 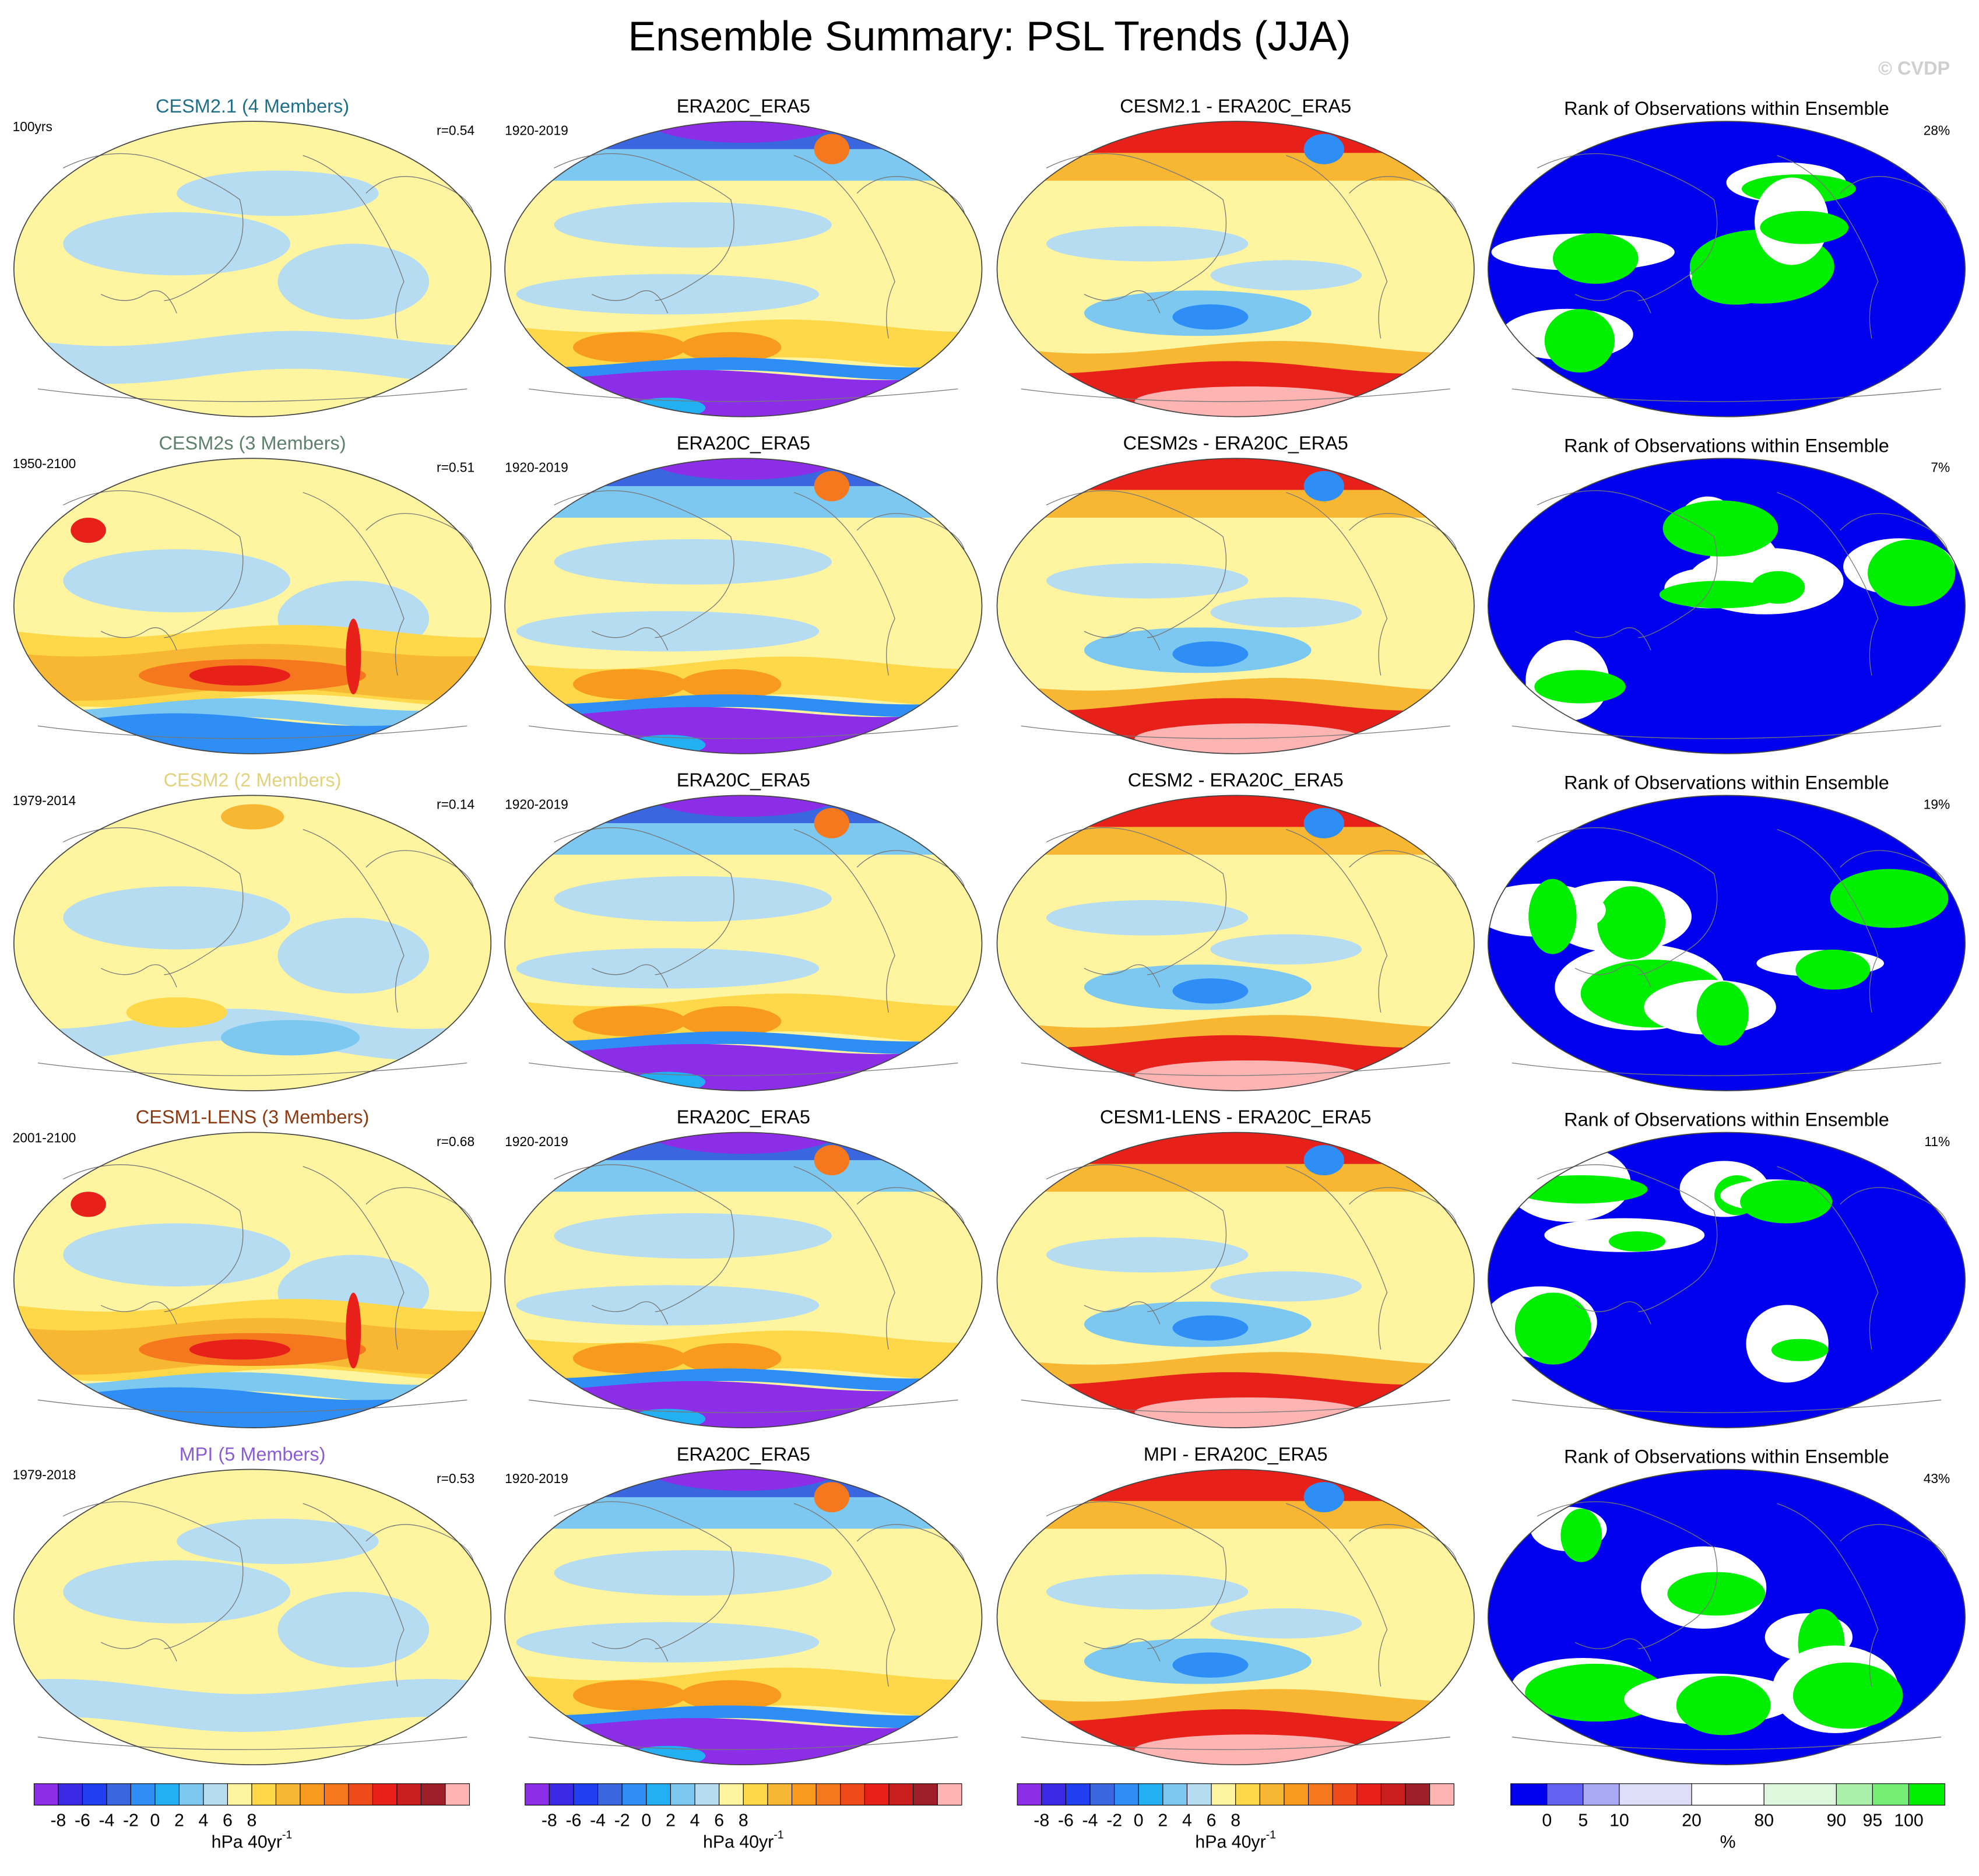 What do you see at coordinates (1937, 1478) in the screenshot?
I see `rank-percent: 43%` at bounding box center [1937, 1478].